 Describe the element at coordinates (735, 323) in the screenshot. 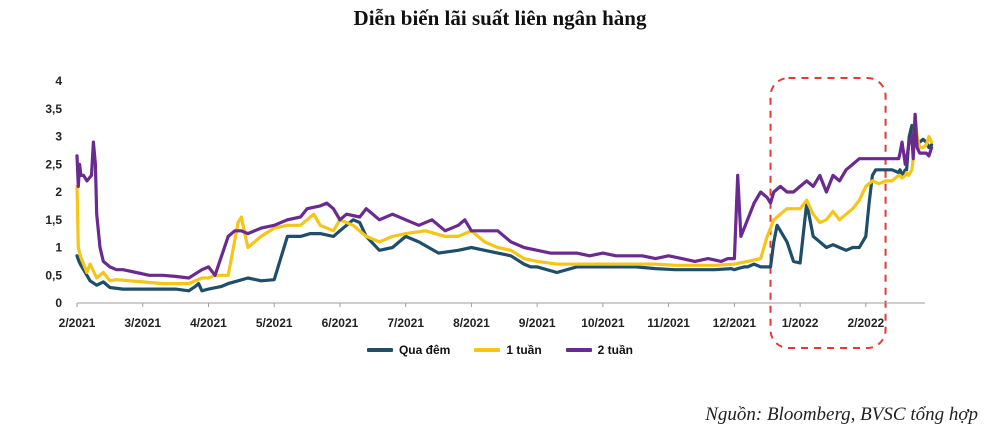

I see `x-tick-label: 12/2021` at that location.